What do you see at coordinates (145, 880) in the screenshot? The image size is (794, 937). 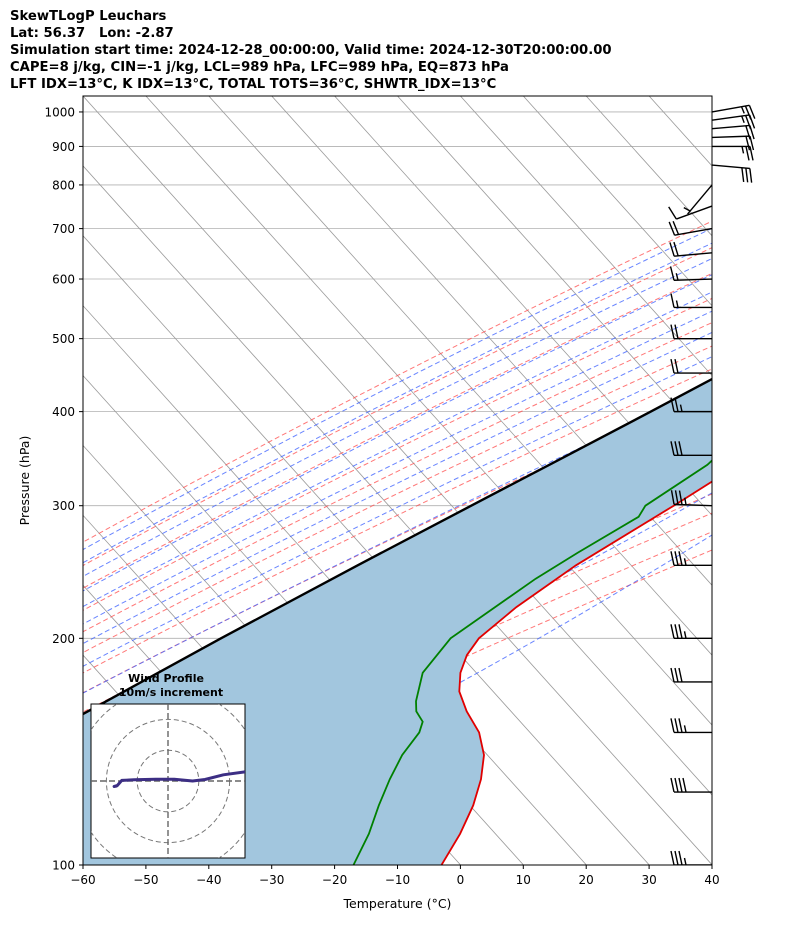 I see `x-tick-label: −50` at bounding box center [145, 880].